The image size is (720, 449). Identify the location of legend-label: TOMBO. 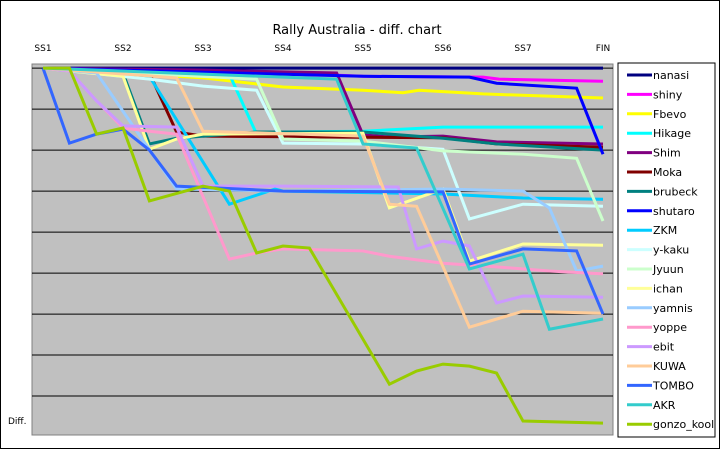
(673, 385).